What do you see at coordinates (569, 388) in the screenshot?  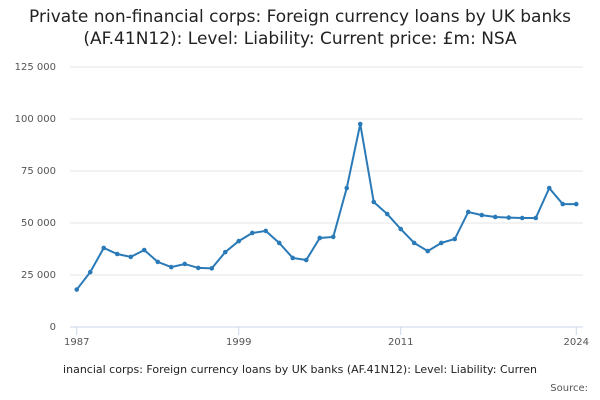 I see `source: Source:` at bounding box center [569, 388].